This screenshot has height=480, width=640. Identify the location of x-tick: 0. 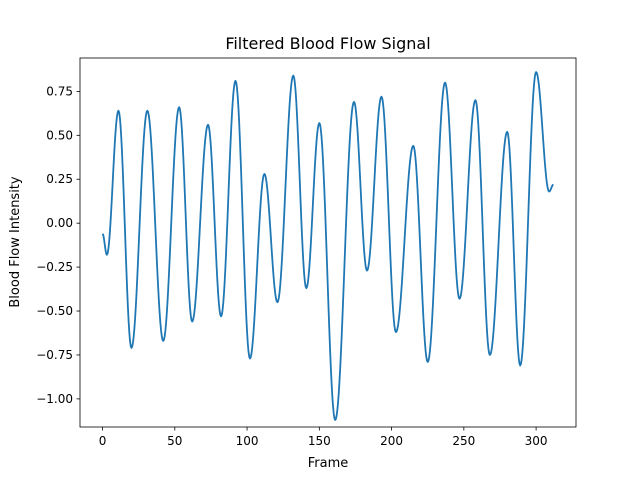
(103, 437).